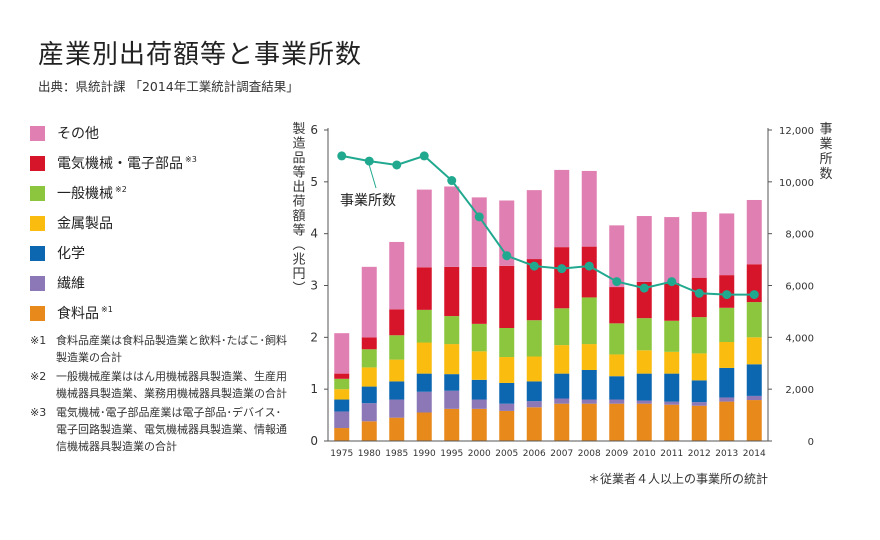 This screenshot has height=540, width=880. What do you see at coordinates (121, 190) in the screenshot?
I see `legend-note: ※2` at bounding box center [121, 190].